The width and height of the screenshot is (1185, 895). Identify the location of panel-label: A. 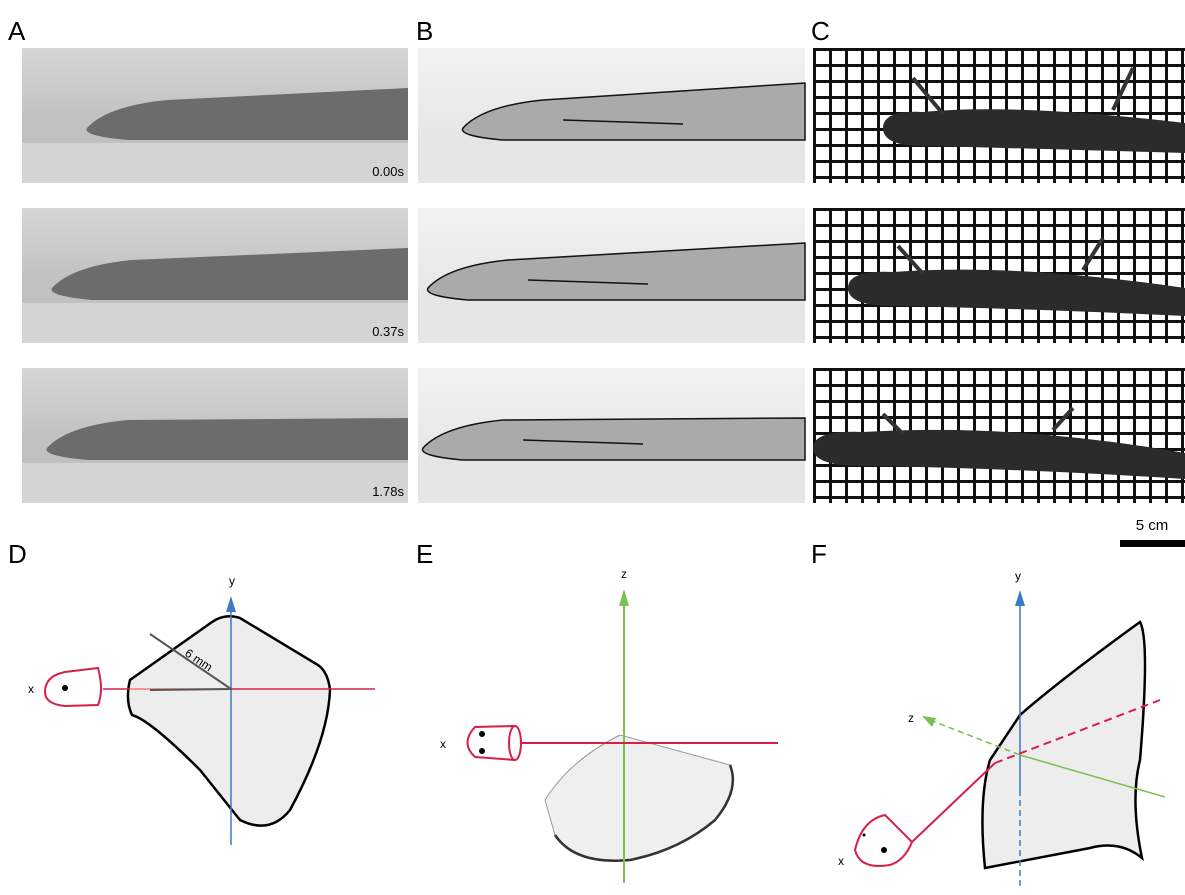
(17, 31).